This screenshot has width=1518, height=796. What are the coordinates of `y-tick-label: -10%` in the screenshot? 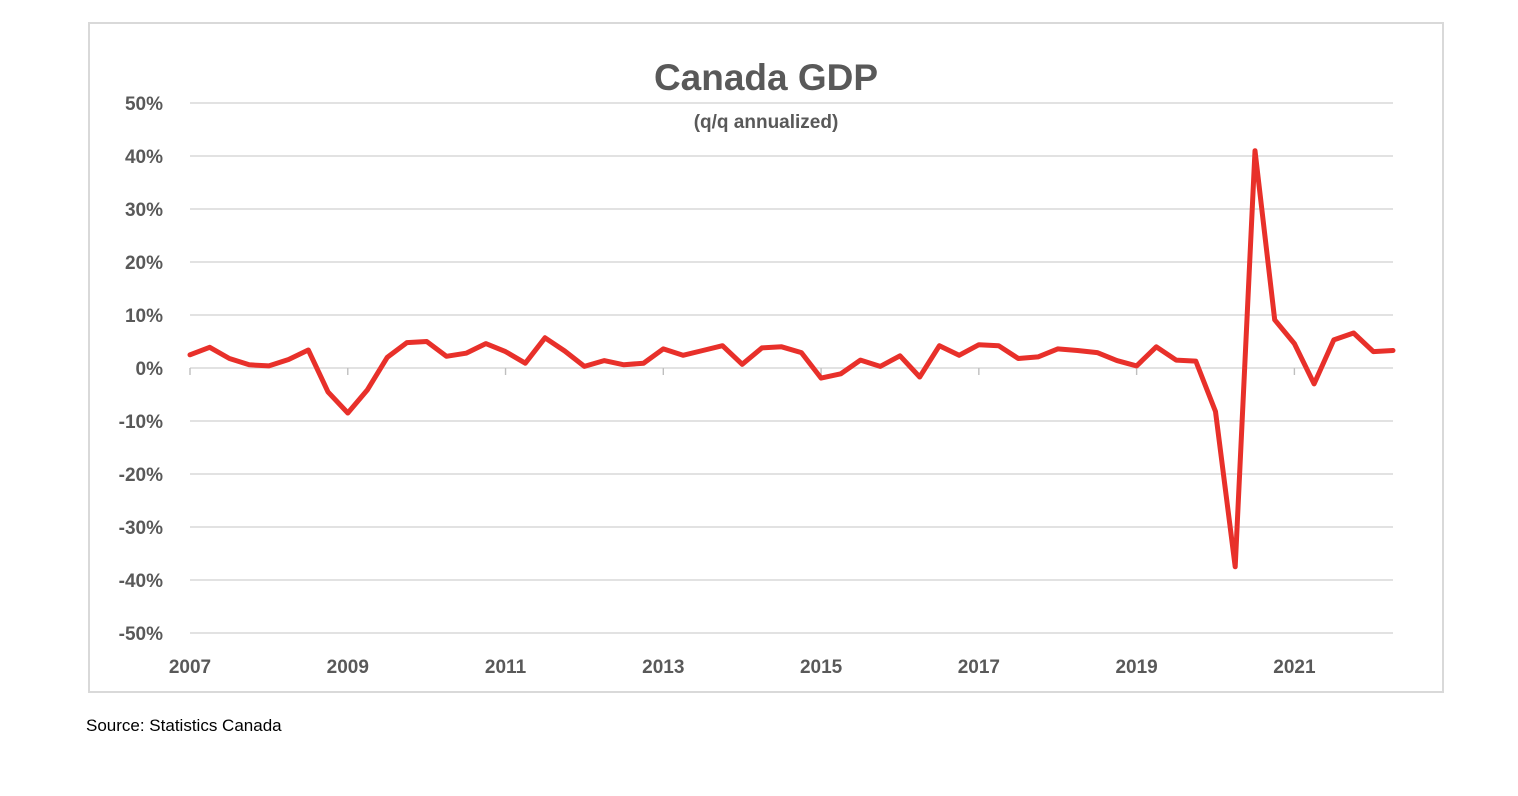 It's located at (141, 422).